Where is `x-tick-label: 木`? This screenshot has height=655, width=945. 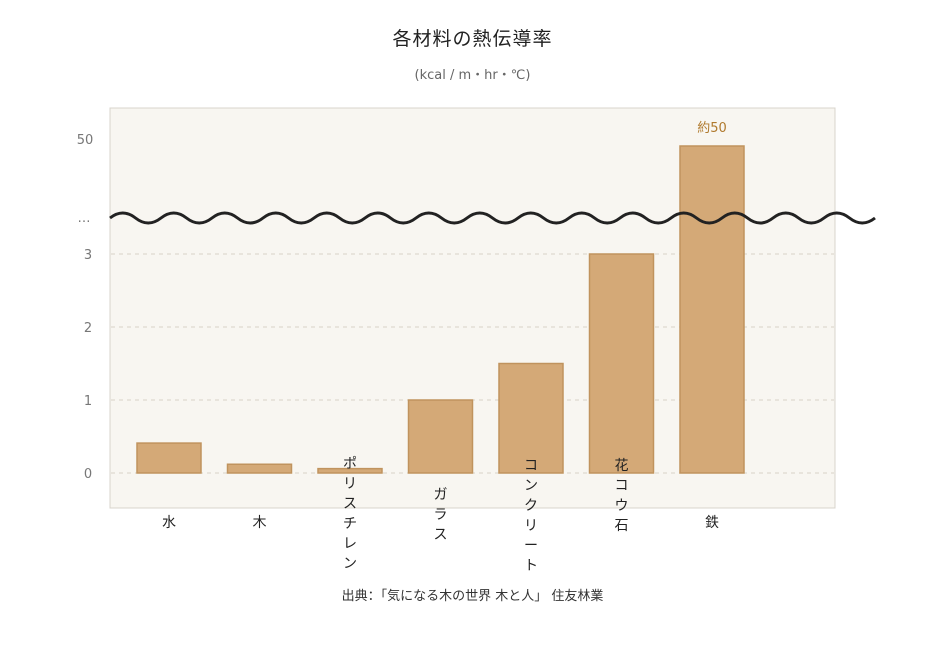 x-tick-label: 木 is located at coordinates (260, 523).